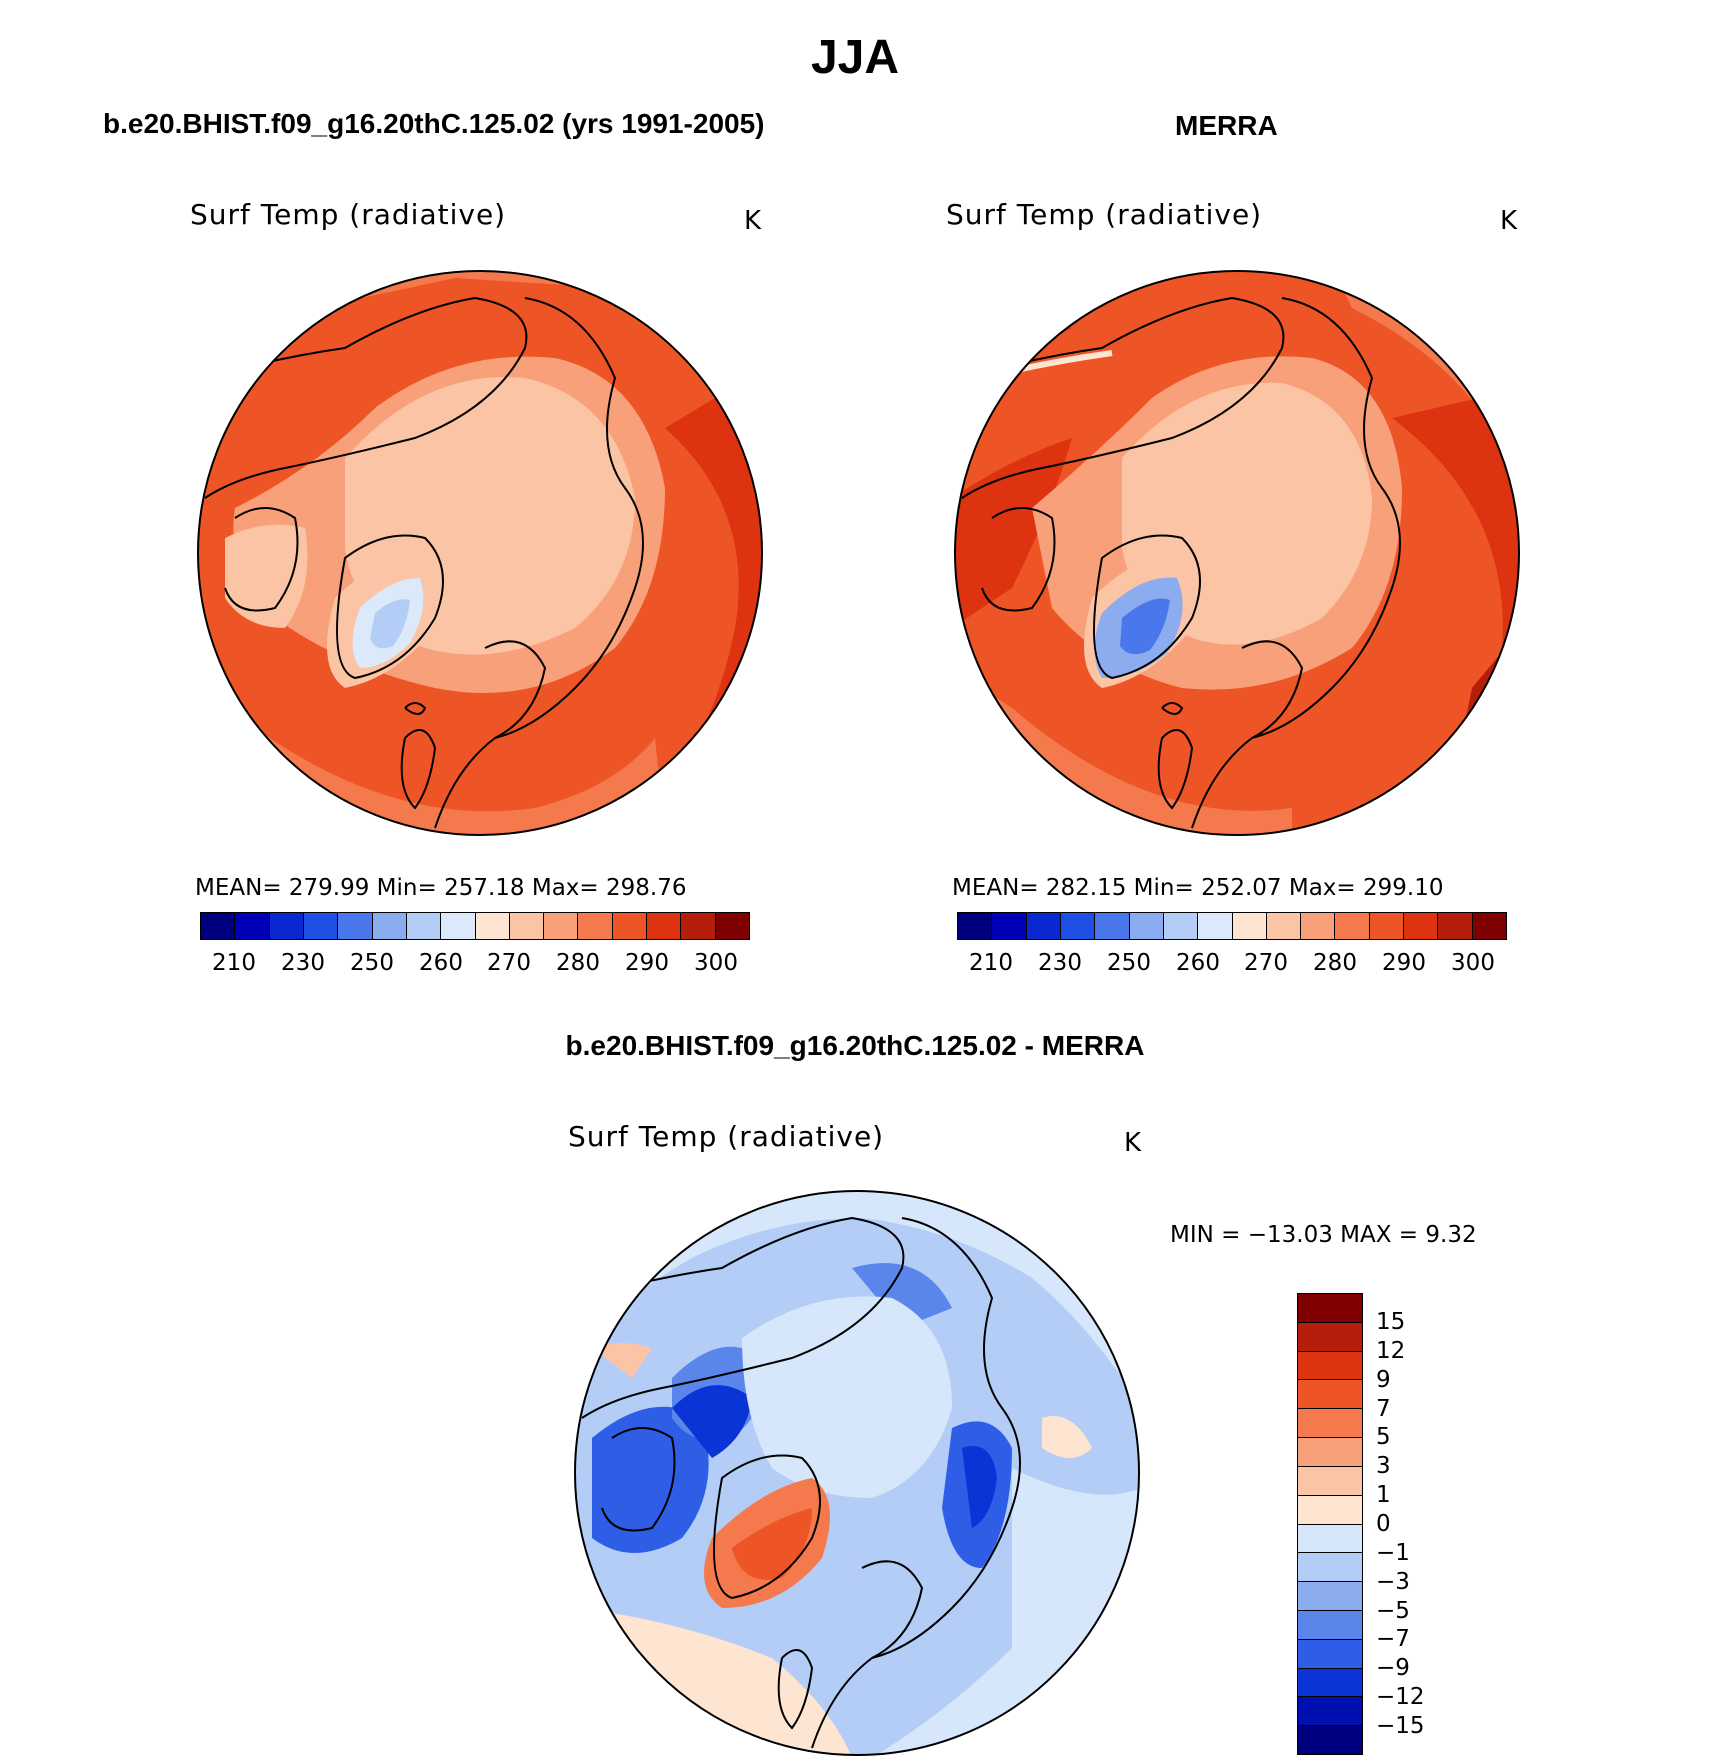  What do you see at coordinates (857, 1473) in the screenshot?
I see `panel-3-polar-map` at bounding box center [857, 1473].